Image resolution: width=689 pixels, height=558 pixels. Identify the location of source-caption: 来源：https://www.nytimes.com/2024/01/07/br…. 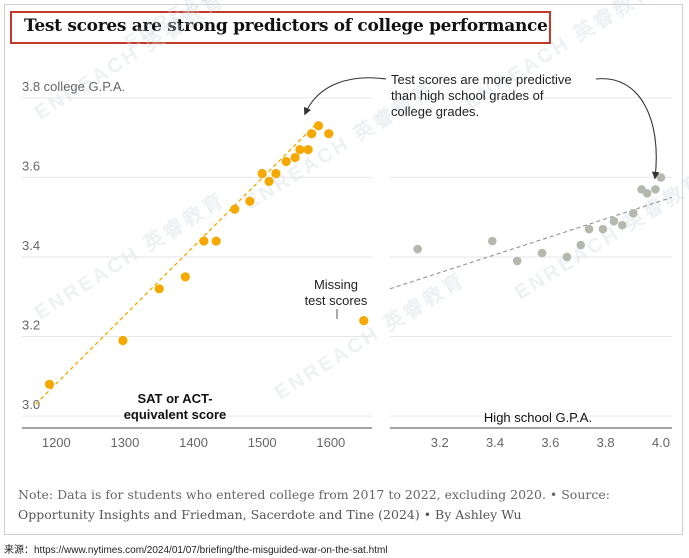
(196, 550).